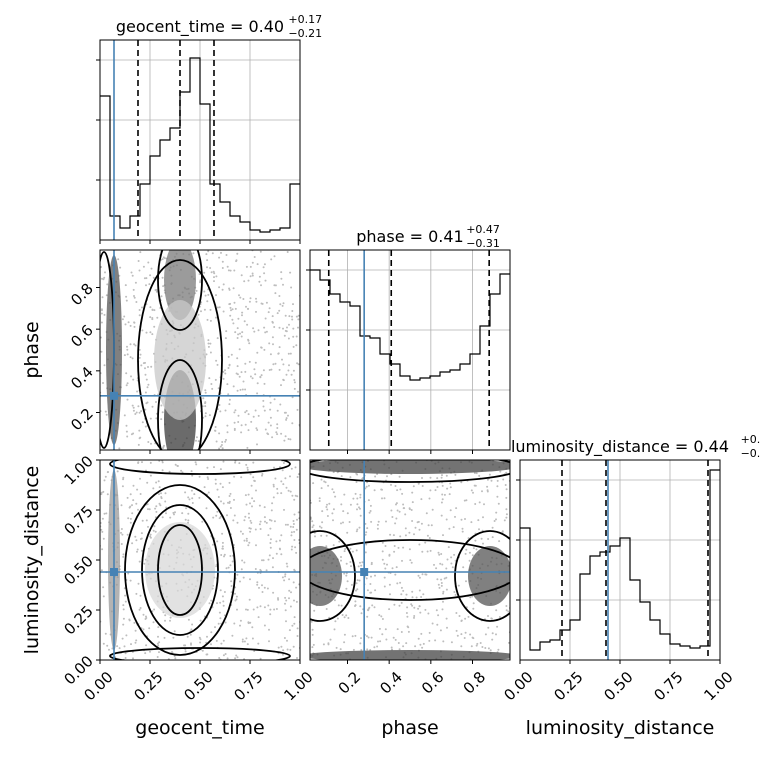 The width and height of the screenshot is (760, 760). Describe the element at coordinates (483, 243) in the screenshot. I see `title-minus-error: −0.31` at that location.